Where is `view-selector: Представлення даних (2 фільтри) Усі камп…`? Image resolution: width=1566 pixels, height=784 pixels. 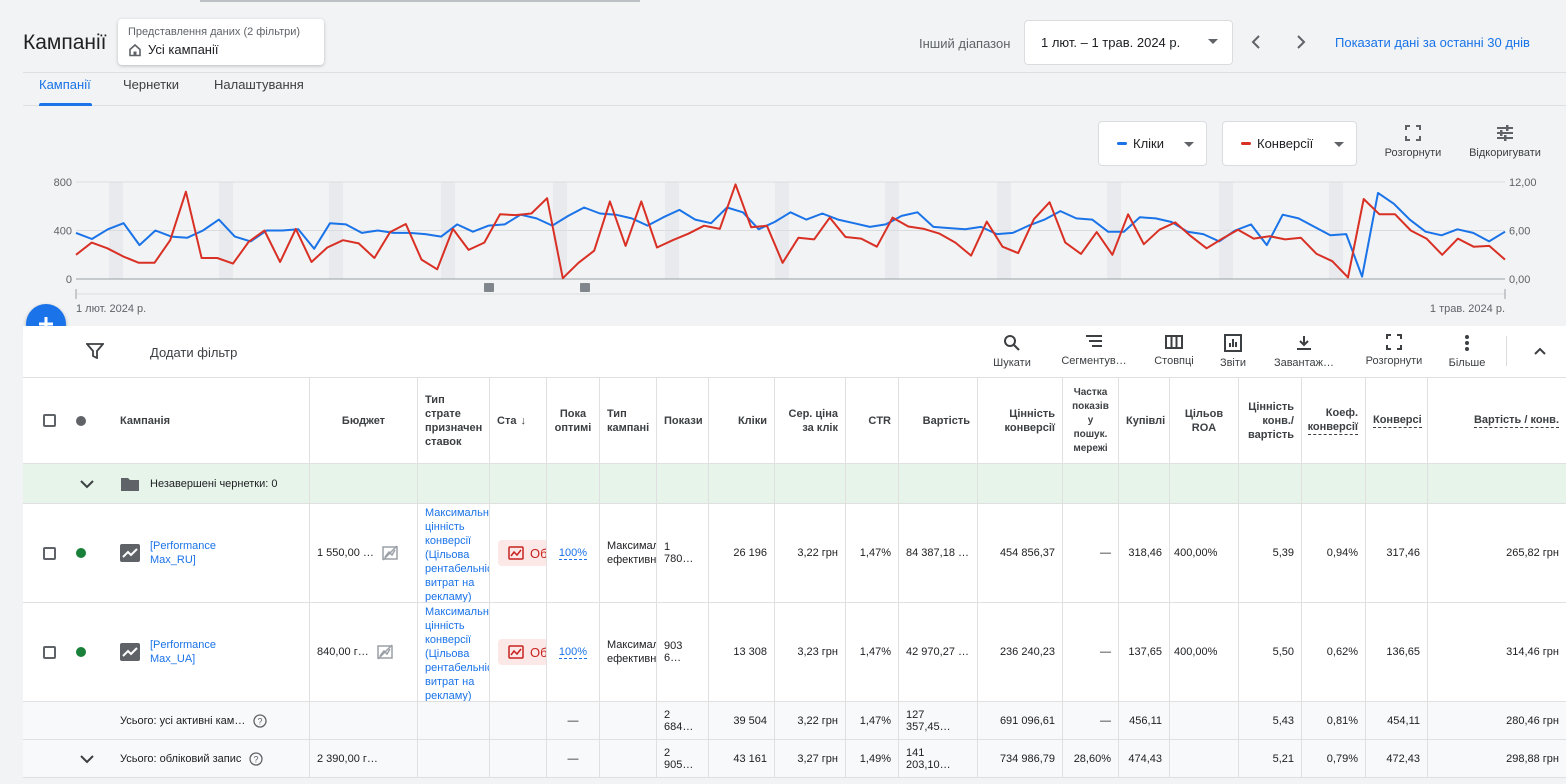
view-selector: Представлення даних (2 фільтри) Усі камп… is located at coordinates (221, 42).